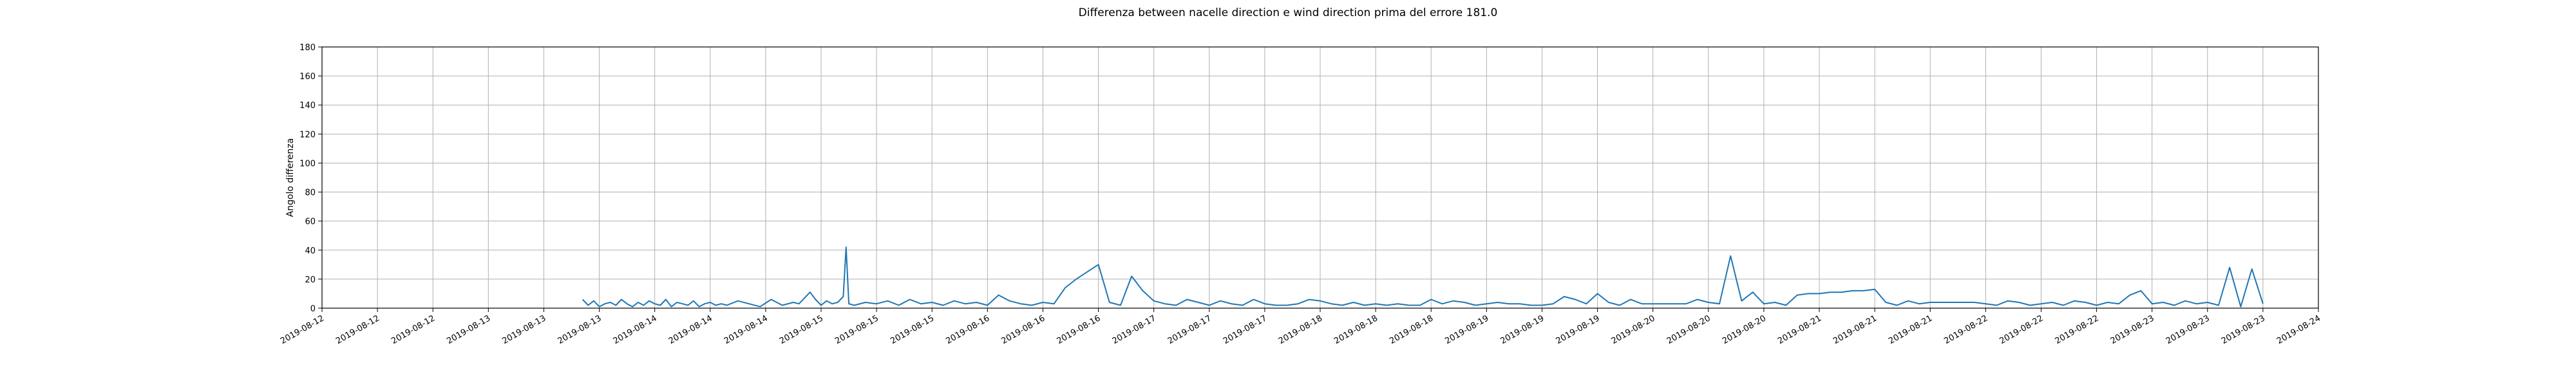  I want to click on series-line, so click(1423, 277).